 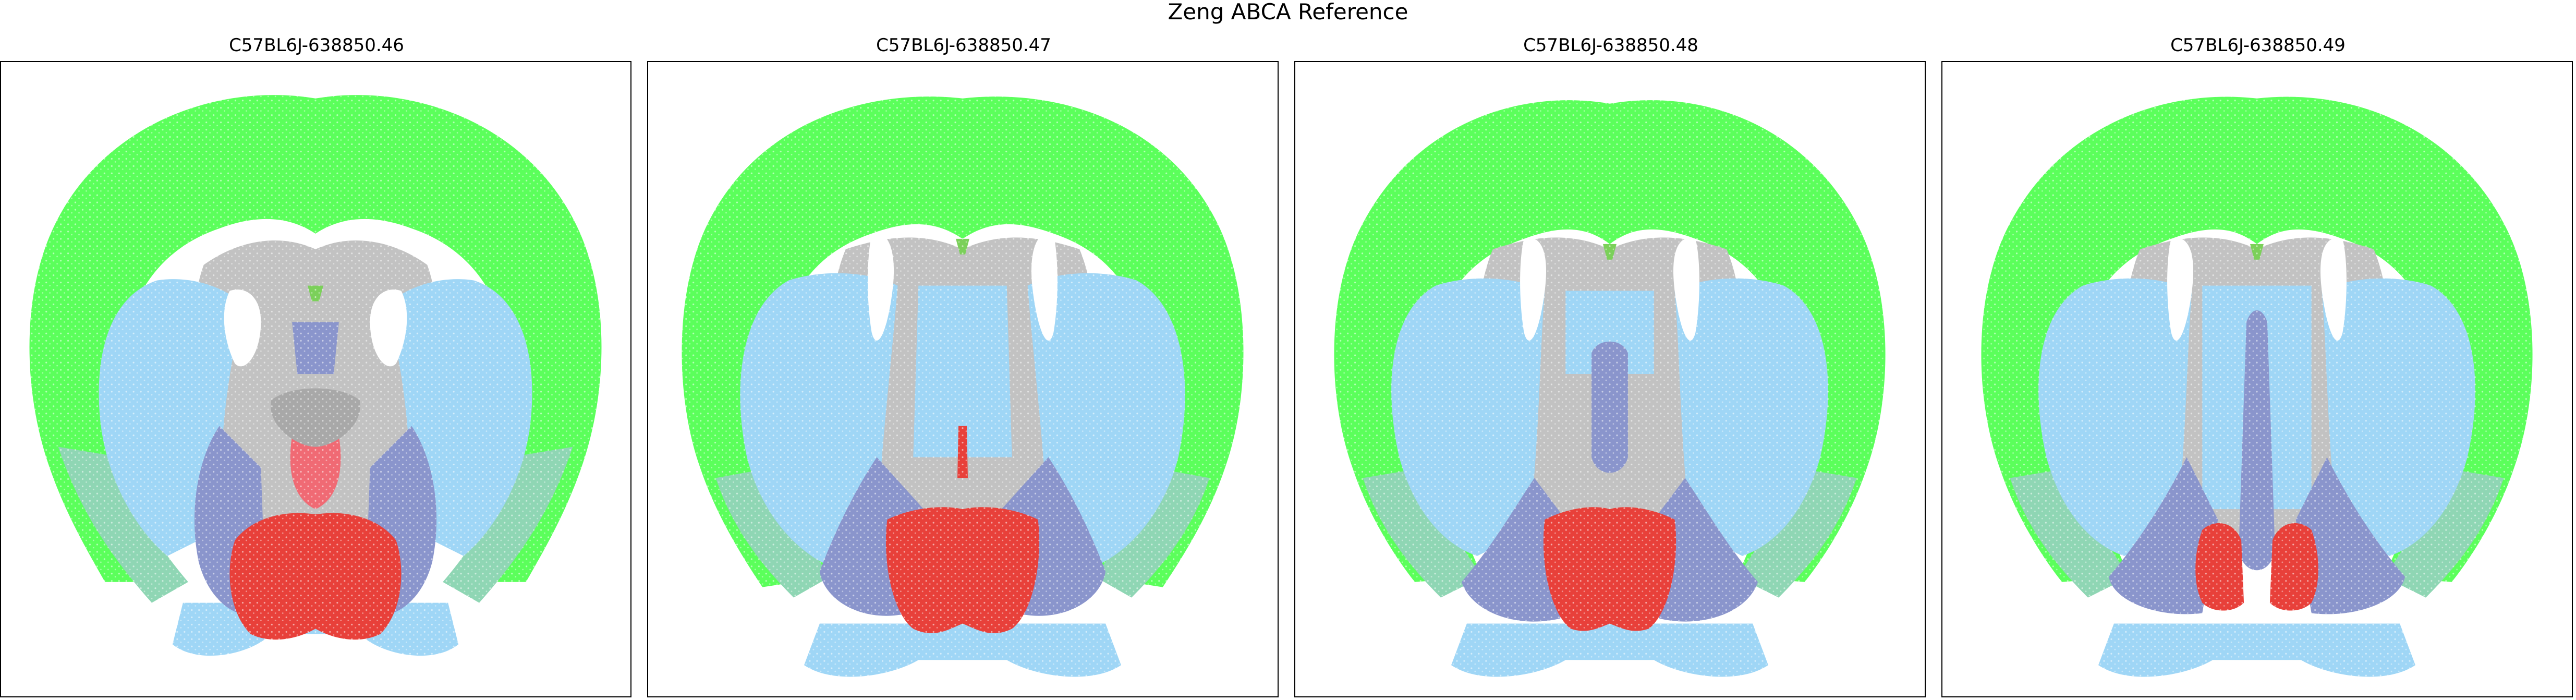 What do you see at coordinates (963, 45) in the screenshot?
I see `panel-title-2: C57BL6J-638850.47` at bounding box center [963, 45].